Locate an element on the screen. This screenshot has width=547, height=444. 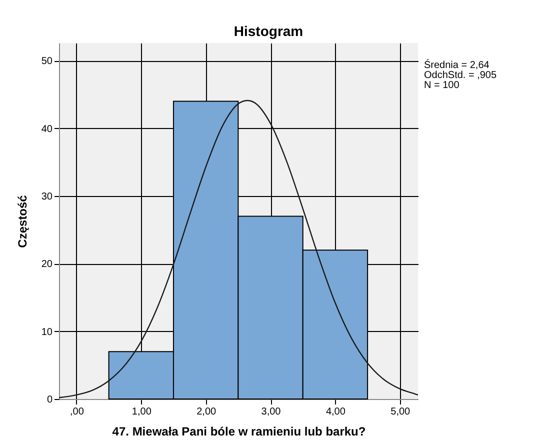
x-tick-label: 5,00 is located at coordinates (400, 412).